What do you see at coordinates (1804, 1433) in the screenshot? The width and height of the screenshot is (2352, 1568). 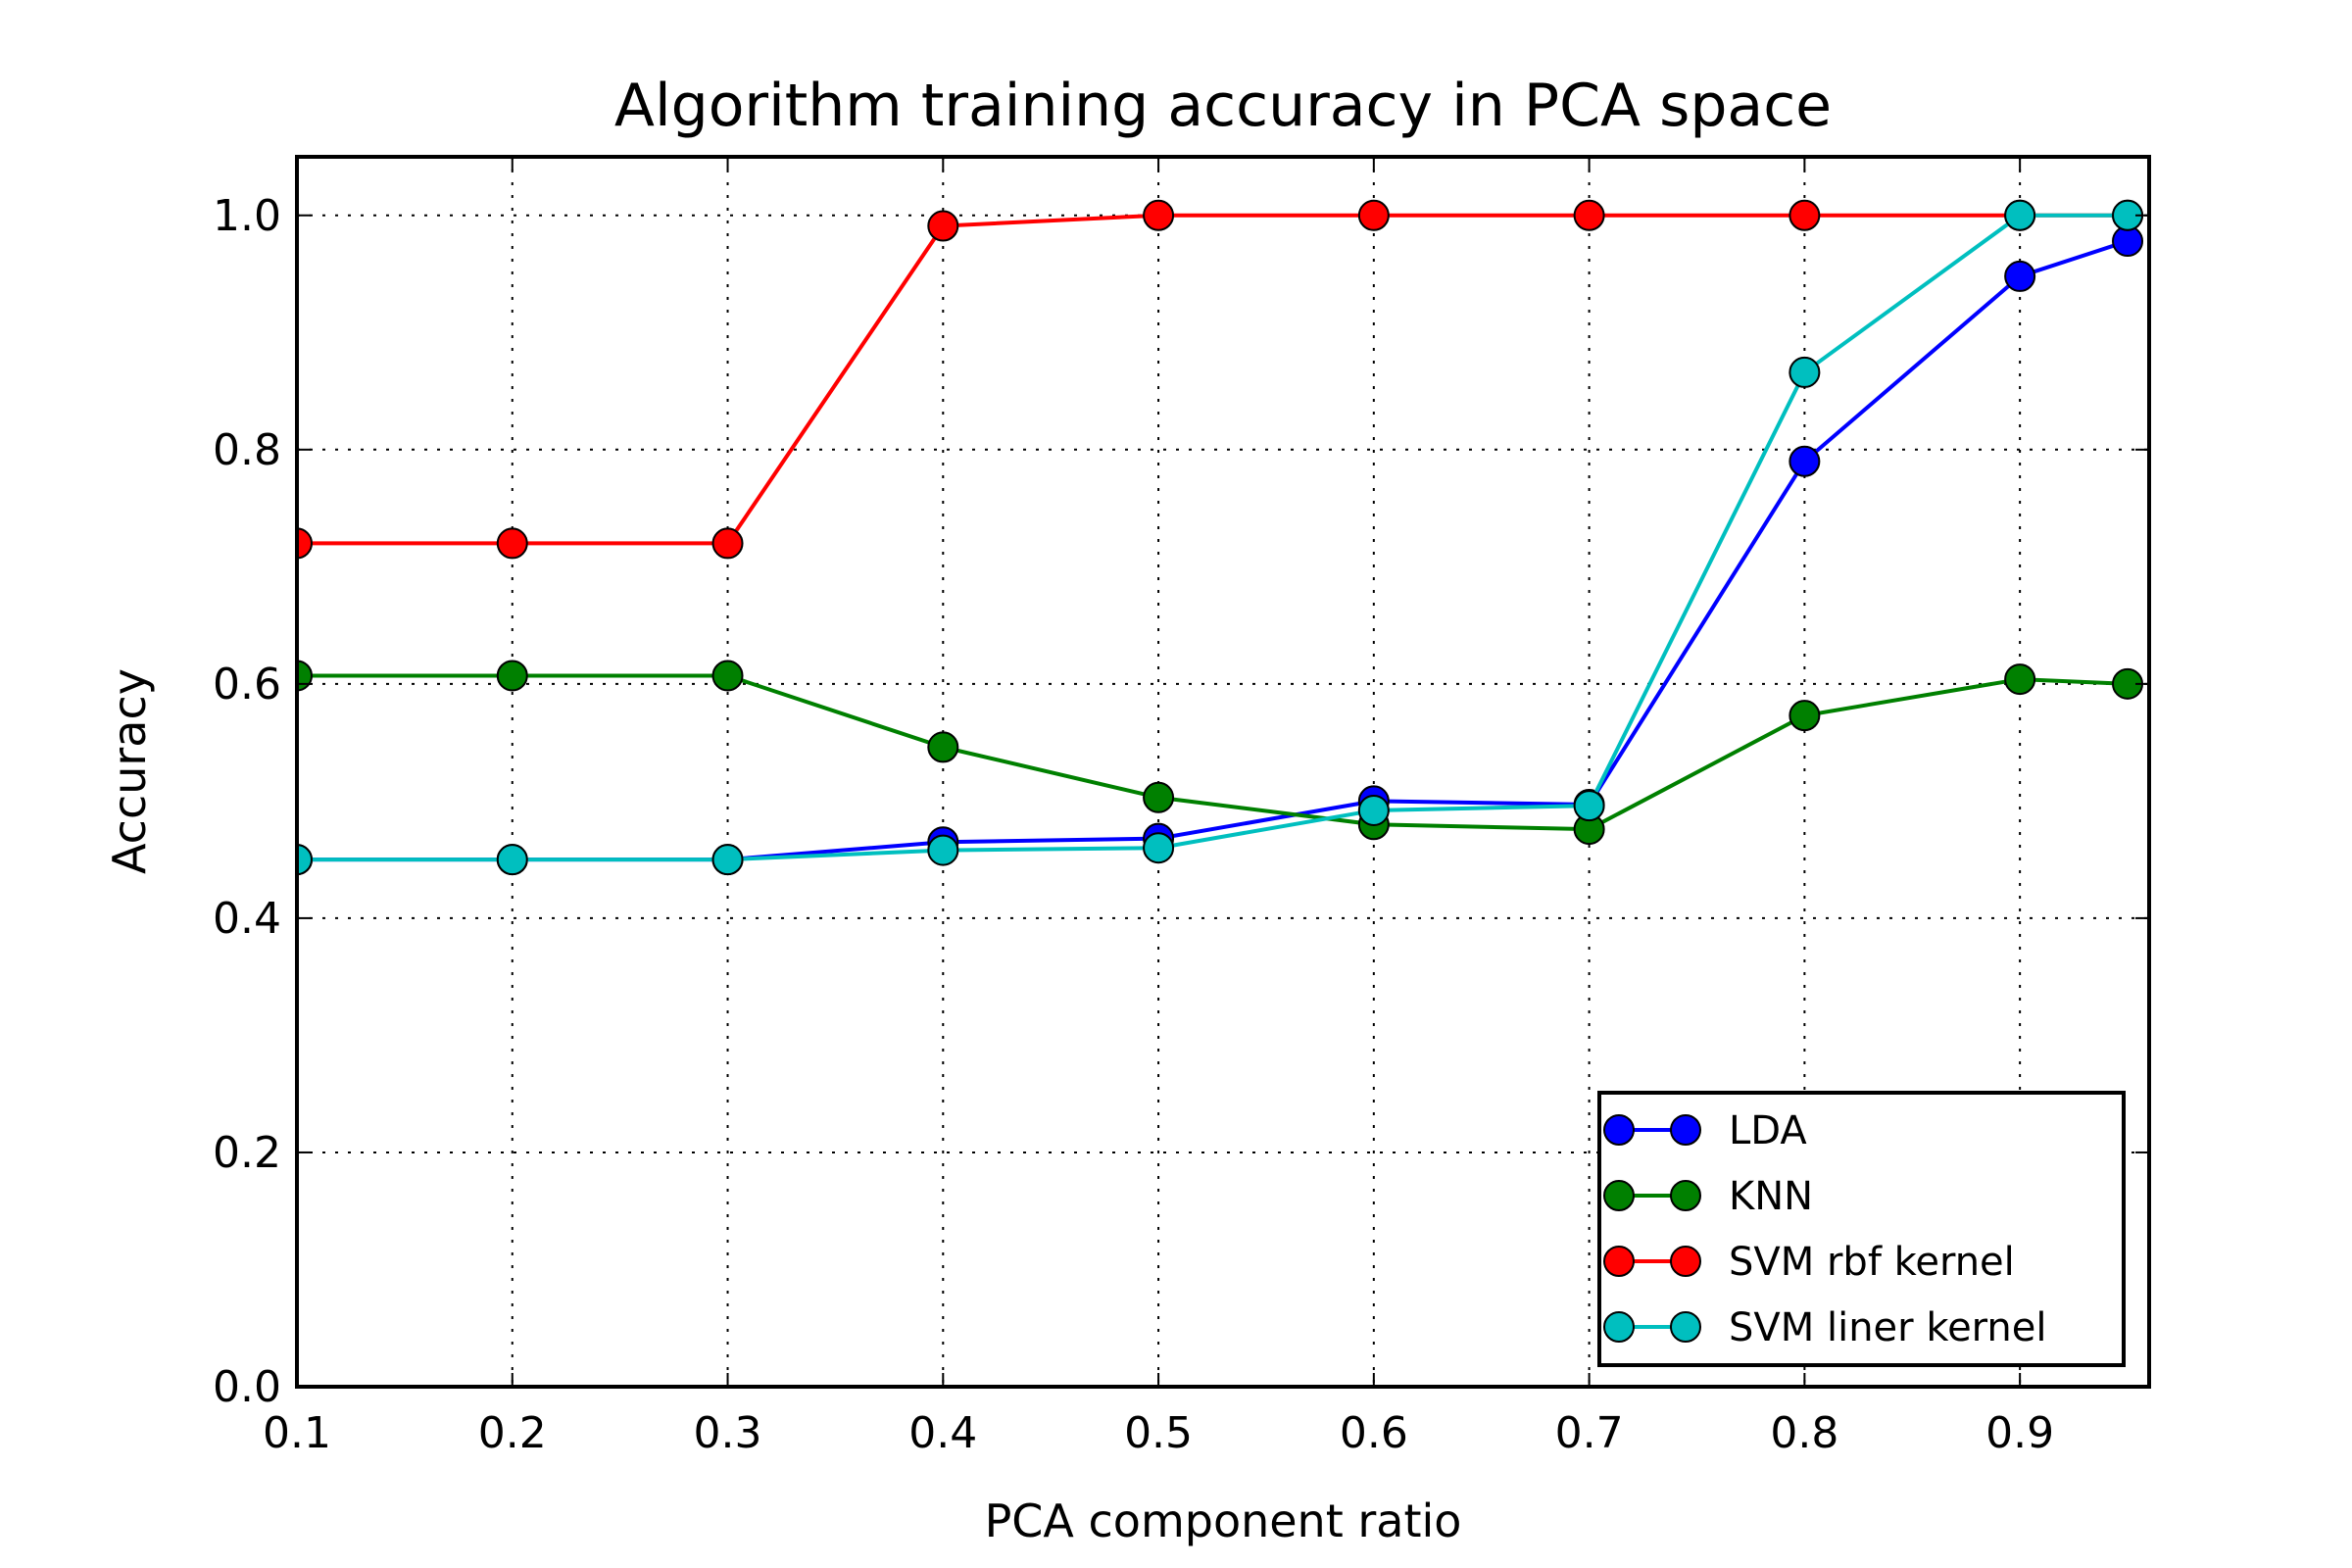 I see `x-tick-label: 0.8` at bounding box center [1804, 1433].